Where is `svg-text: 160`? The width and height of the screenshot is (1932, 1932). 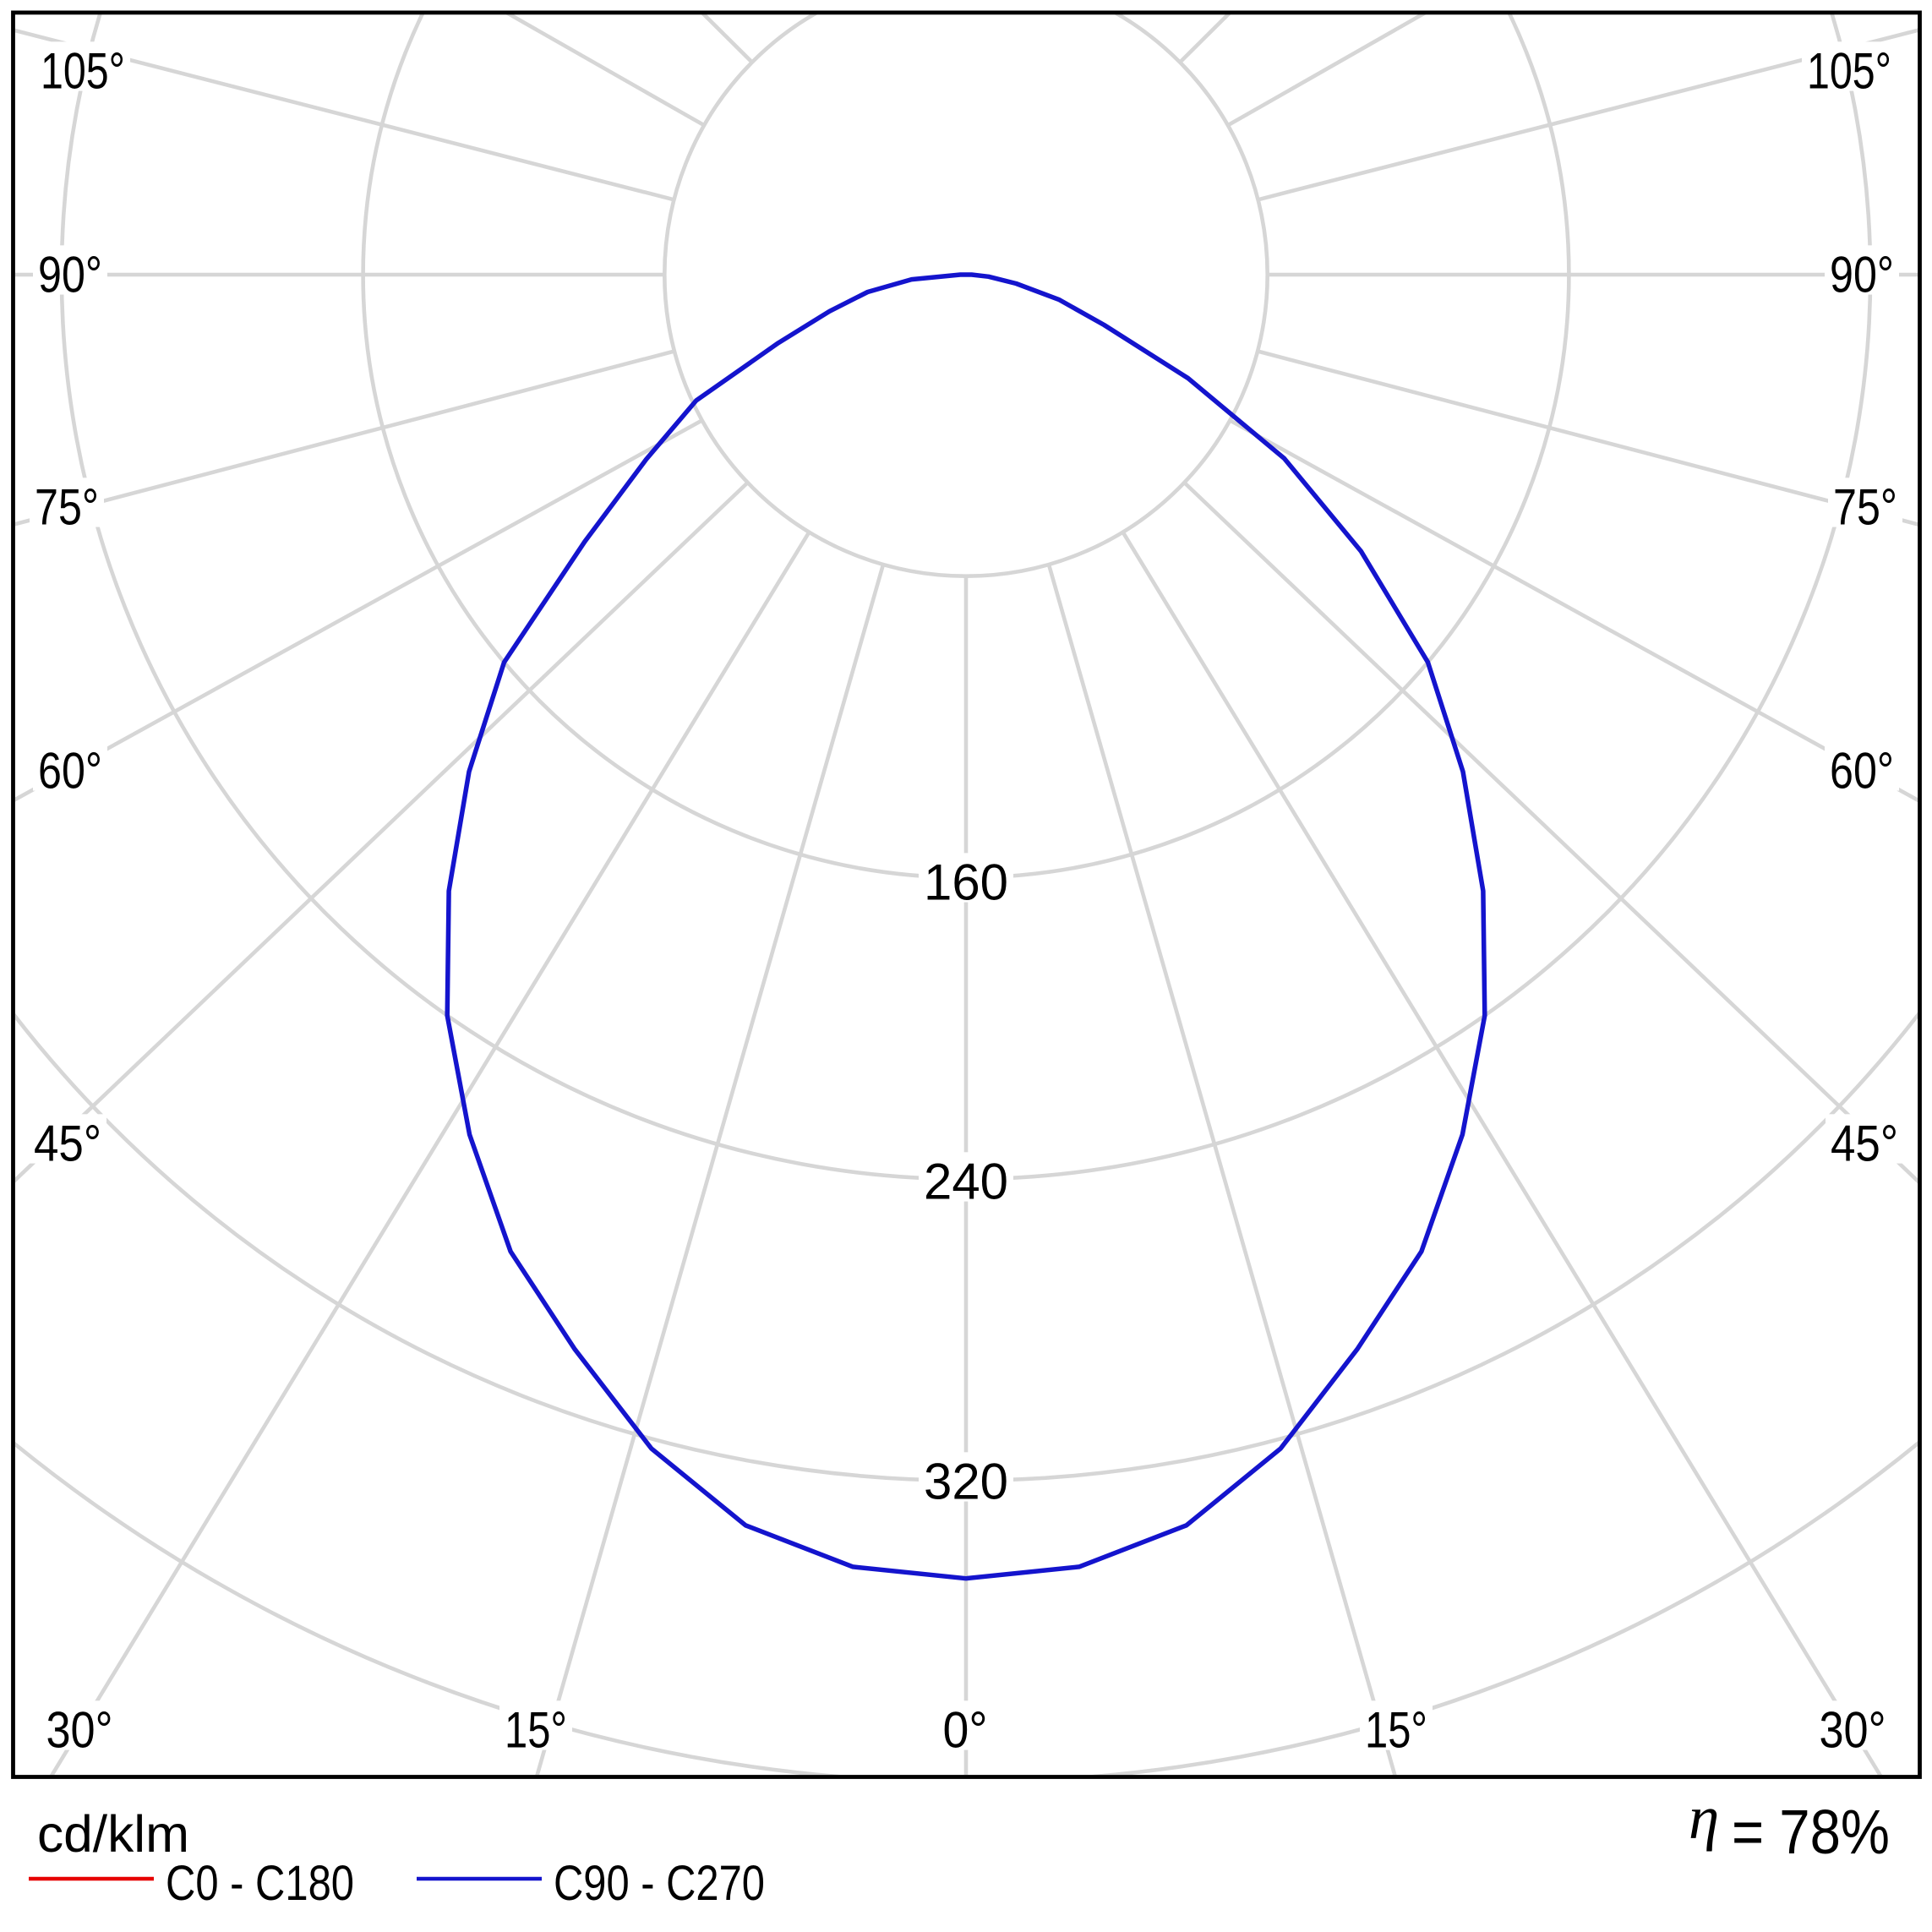 svg-text: 160 is located at coordinates (966, 882).